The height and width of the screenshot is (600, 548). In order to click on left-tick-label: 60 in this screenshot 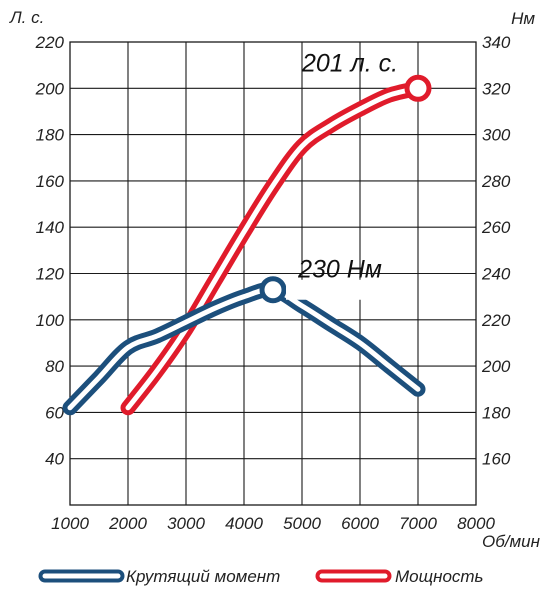, I will do `click(54, 412)`.